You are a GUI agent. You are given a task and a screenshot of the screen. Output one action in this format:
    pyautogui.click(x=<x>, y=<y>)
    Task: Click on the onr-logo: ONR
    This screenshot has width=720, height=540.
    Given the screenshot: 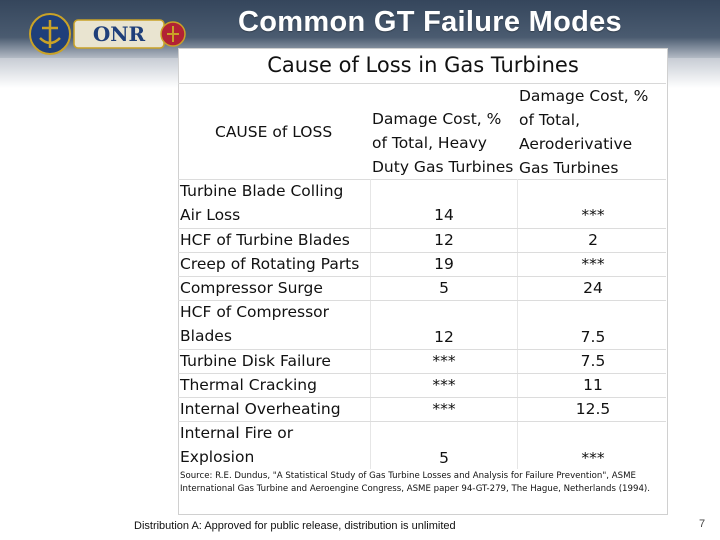 What is the action you would take?
    pyautogui.click(x=107, y=34)
    